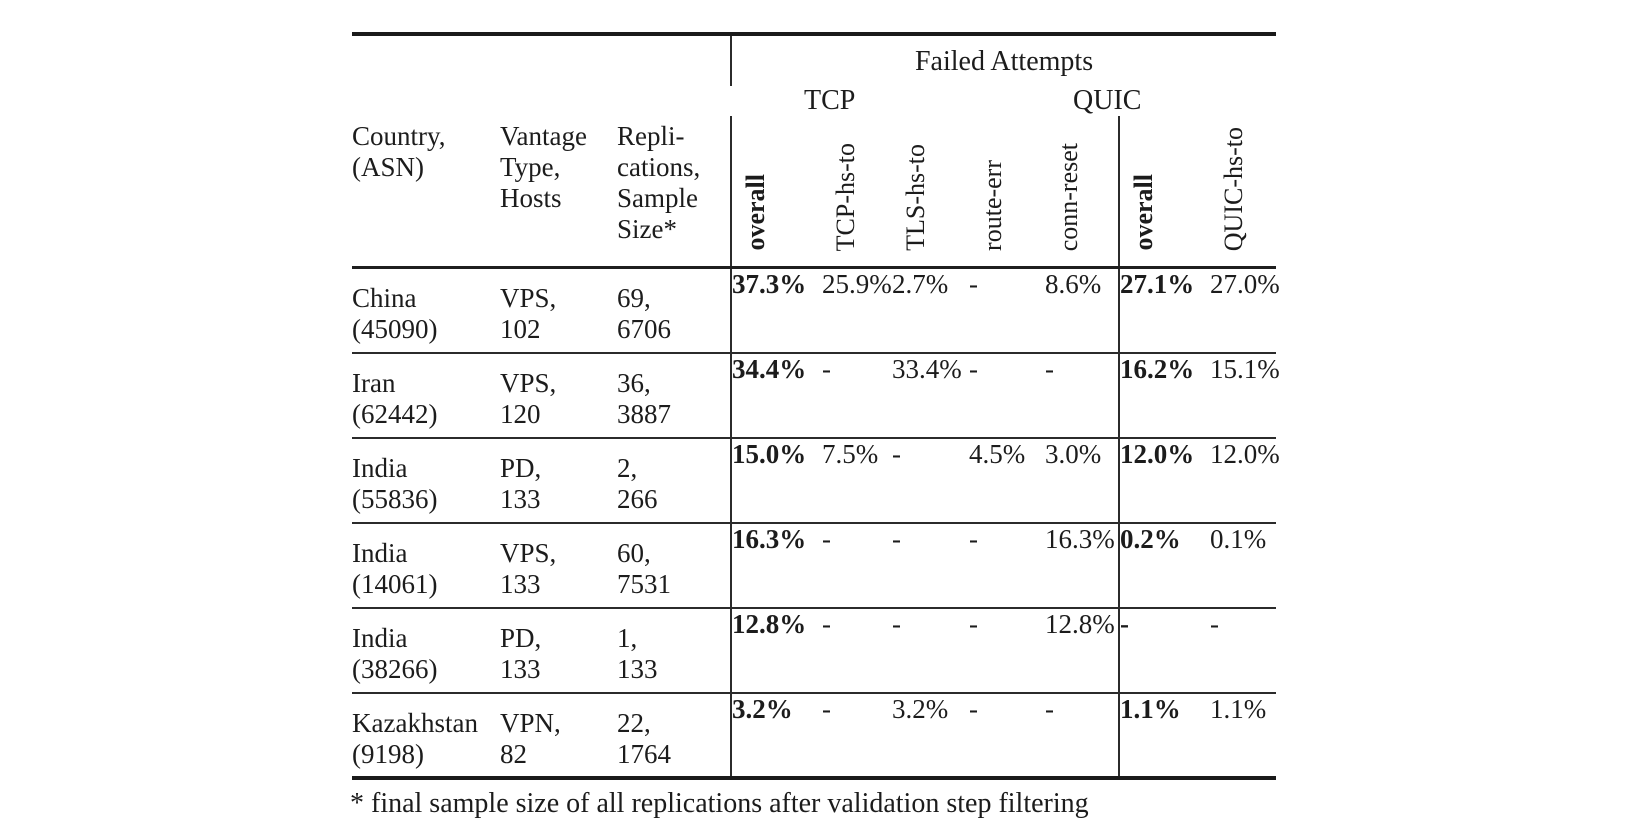  I want to click on vantage-type: VPN,, so click(530, 722).